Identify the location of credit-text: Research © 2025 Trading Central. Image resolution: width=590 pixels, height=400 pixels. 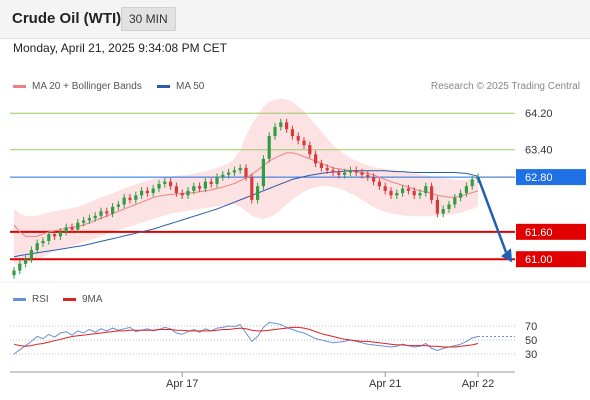
(505, 86).